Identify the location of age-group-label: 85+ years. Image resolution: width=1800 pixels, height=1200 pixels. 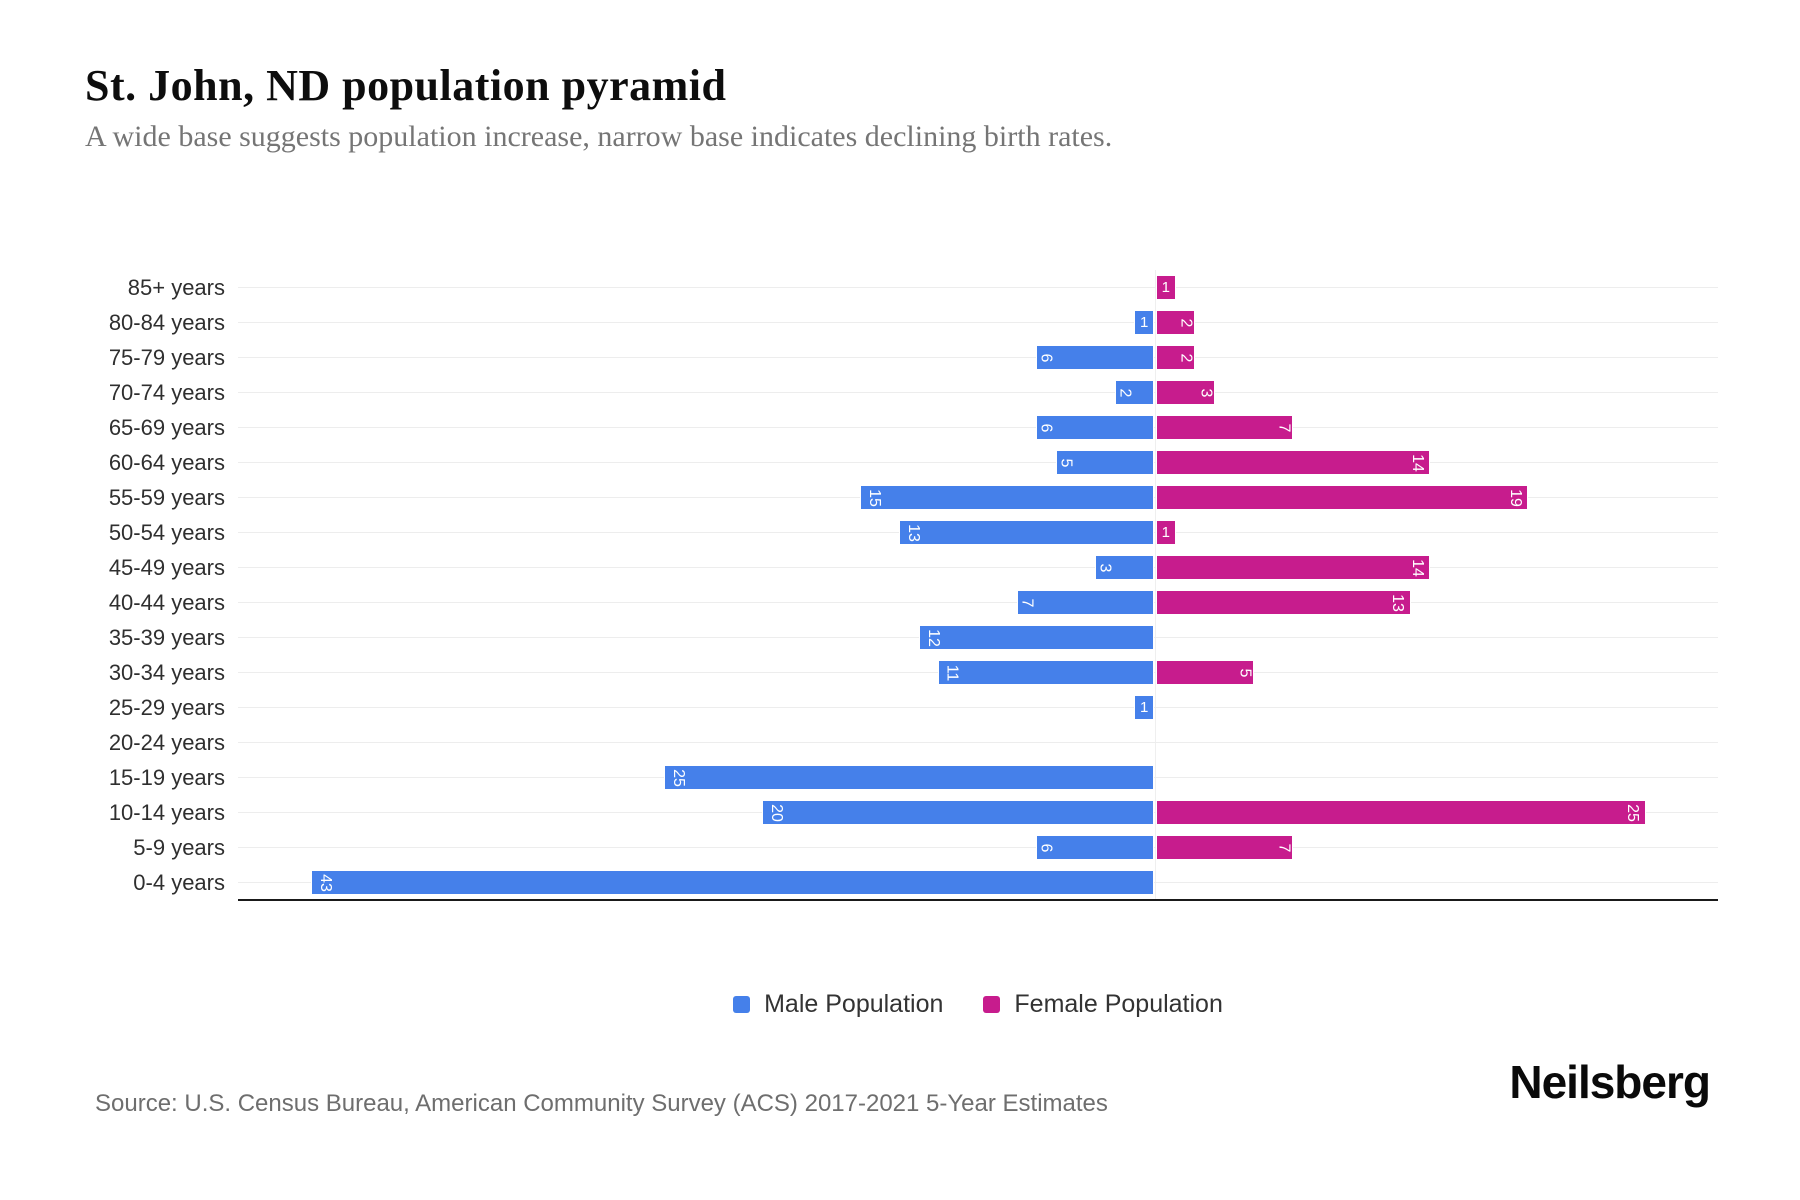
(176, 287).